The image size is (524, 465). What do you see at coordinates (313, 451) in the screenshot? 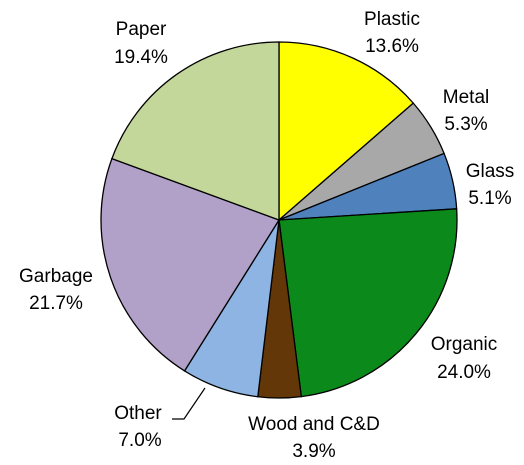
I see `label-wood-value: 3.9%` at bounding box center [313, 451].